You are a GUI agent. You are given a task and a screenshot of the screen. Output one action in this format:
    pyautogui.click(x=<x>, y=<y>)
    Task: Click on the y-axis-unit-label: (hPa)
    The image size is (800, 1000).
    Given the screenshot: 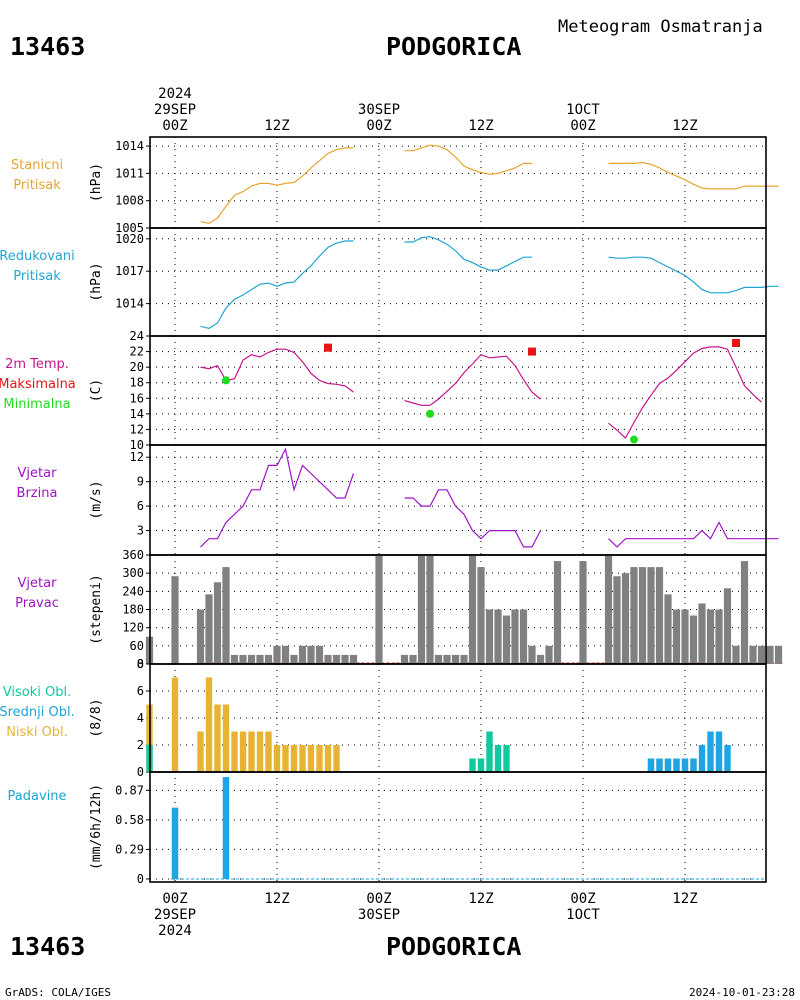 What is the action you would take?
    pyautogui.click(x=96, y=281)
    